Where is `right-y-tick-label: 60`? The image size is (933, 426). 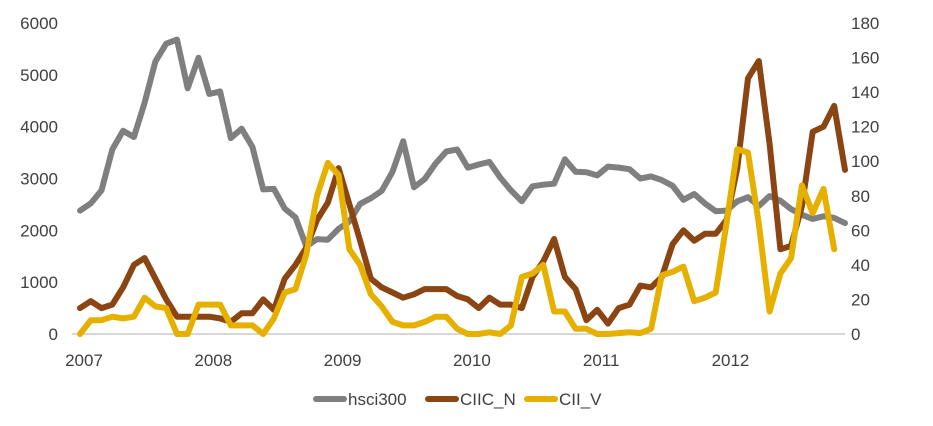 right-y-tick-label: 60 is located at coordinates (860, 230).